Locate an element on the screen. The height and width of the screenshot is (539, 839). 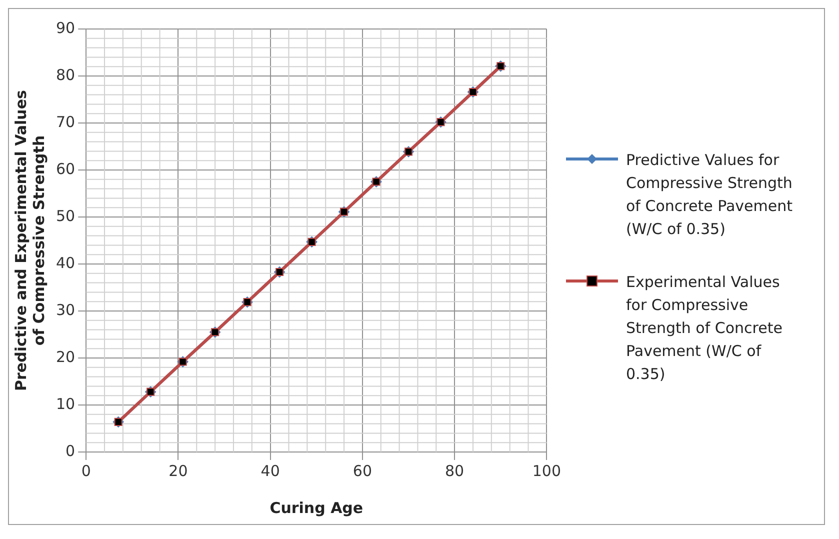
y-tick-label: 50 is located at coordinates (66, 215).